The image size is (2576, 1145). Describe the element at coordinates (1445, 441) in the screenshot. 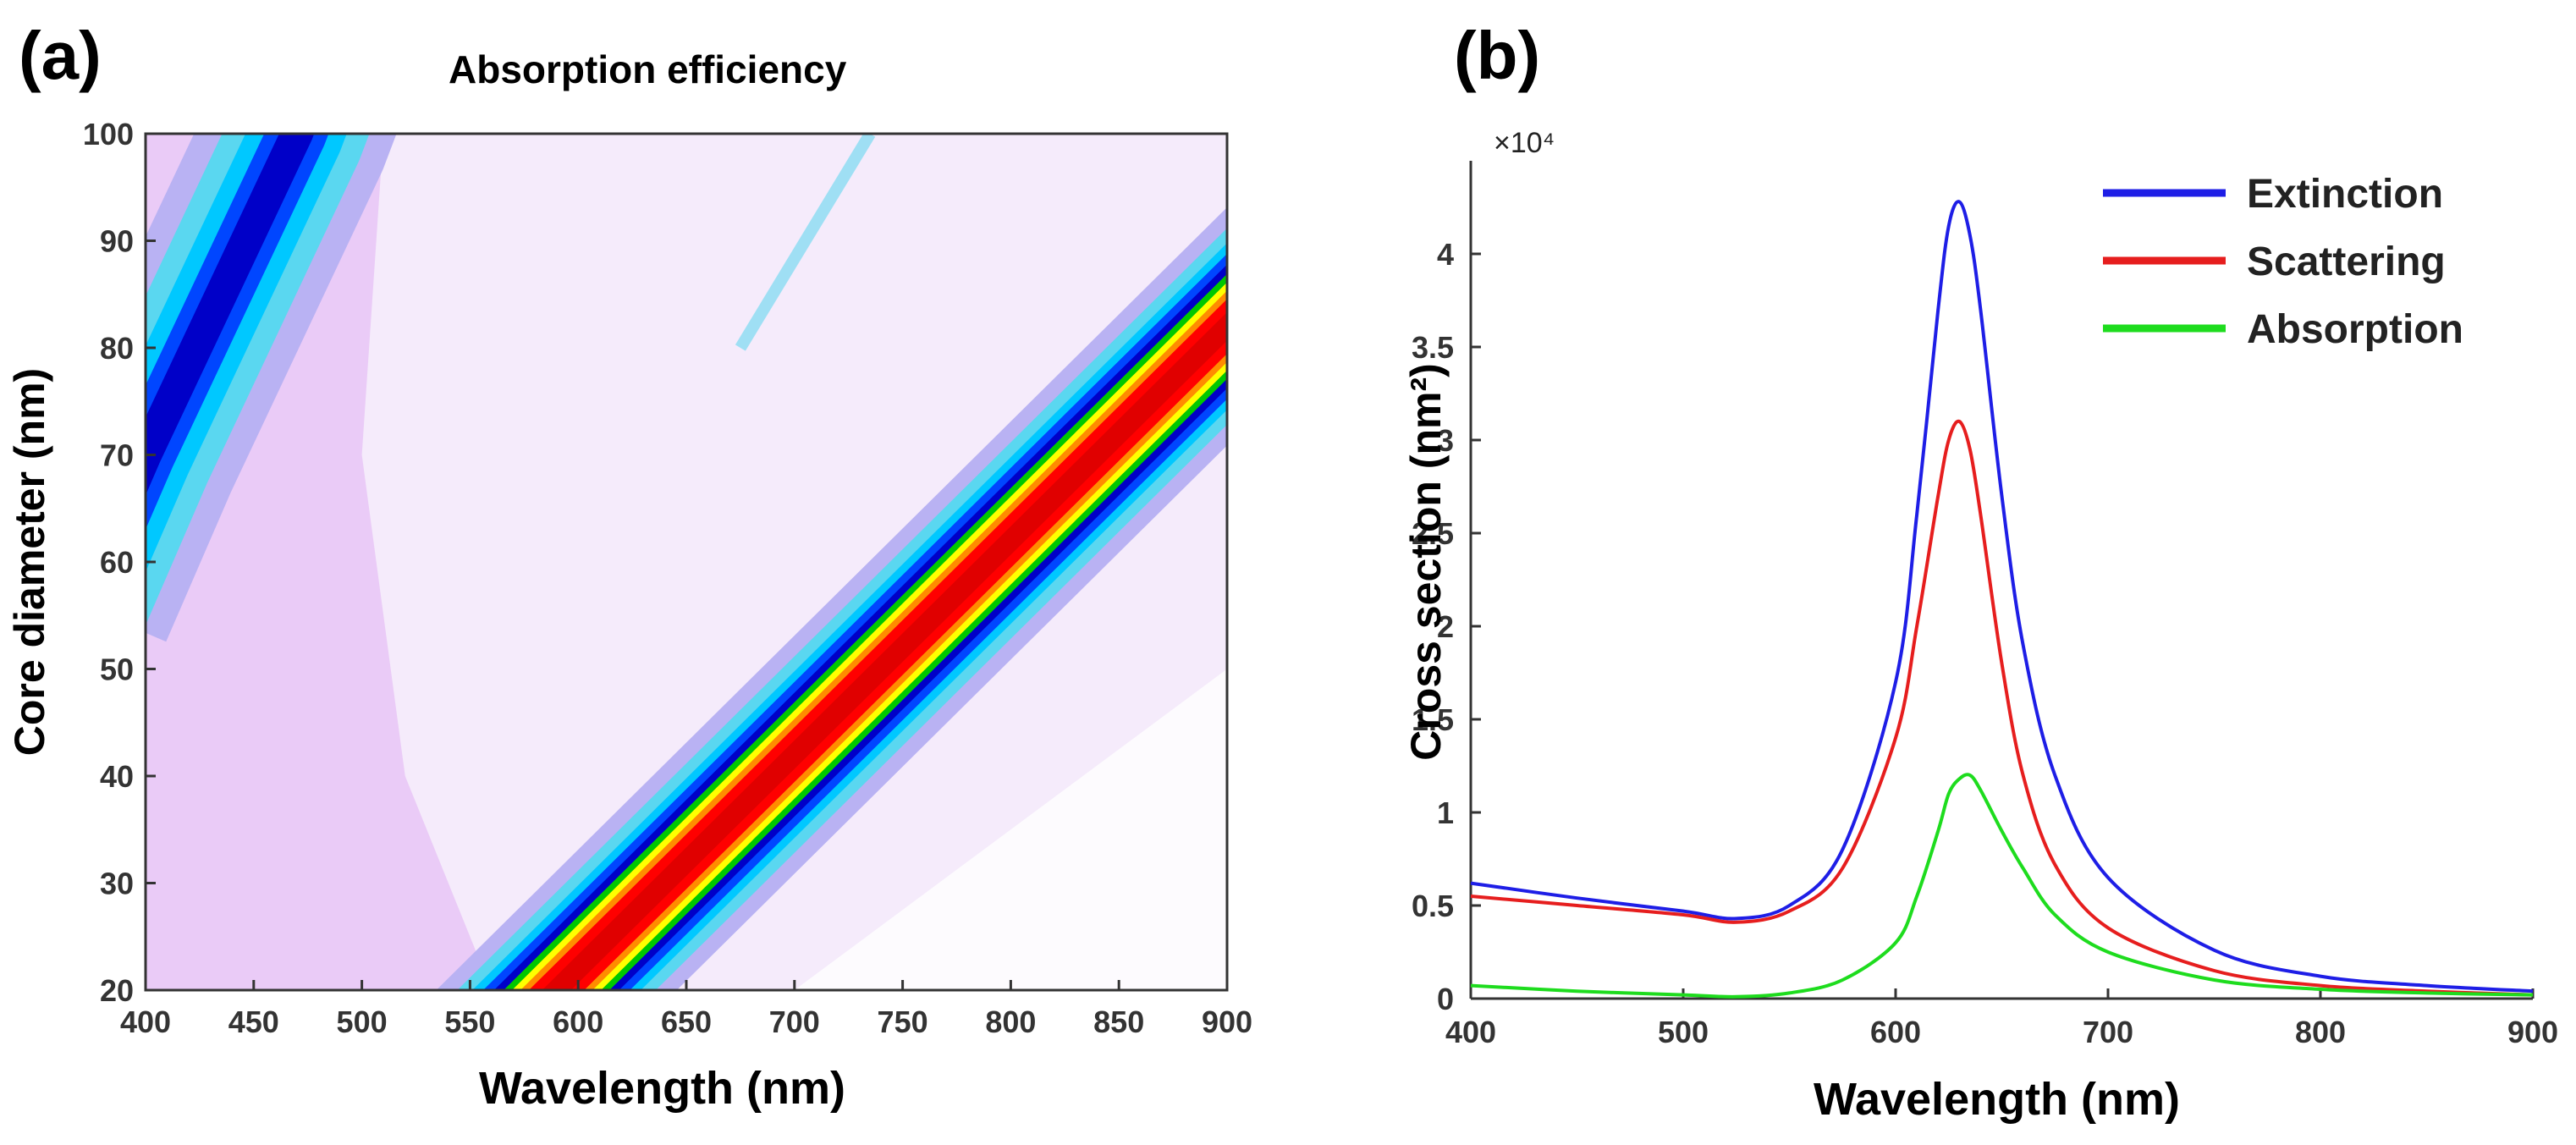

I see `line-ytick-label: 3` at that location.